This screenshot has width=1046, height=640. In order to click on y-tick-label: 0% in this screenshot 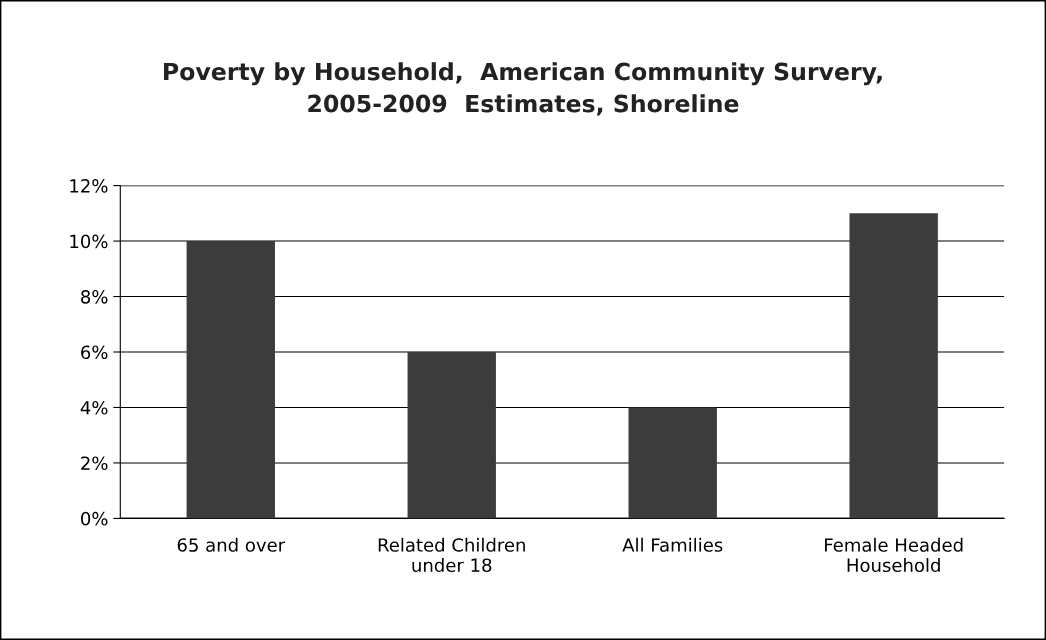, I will do `click(94, 518)`.